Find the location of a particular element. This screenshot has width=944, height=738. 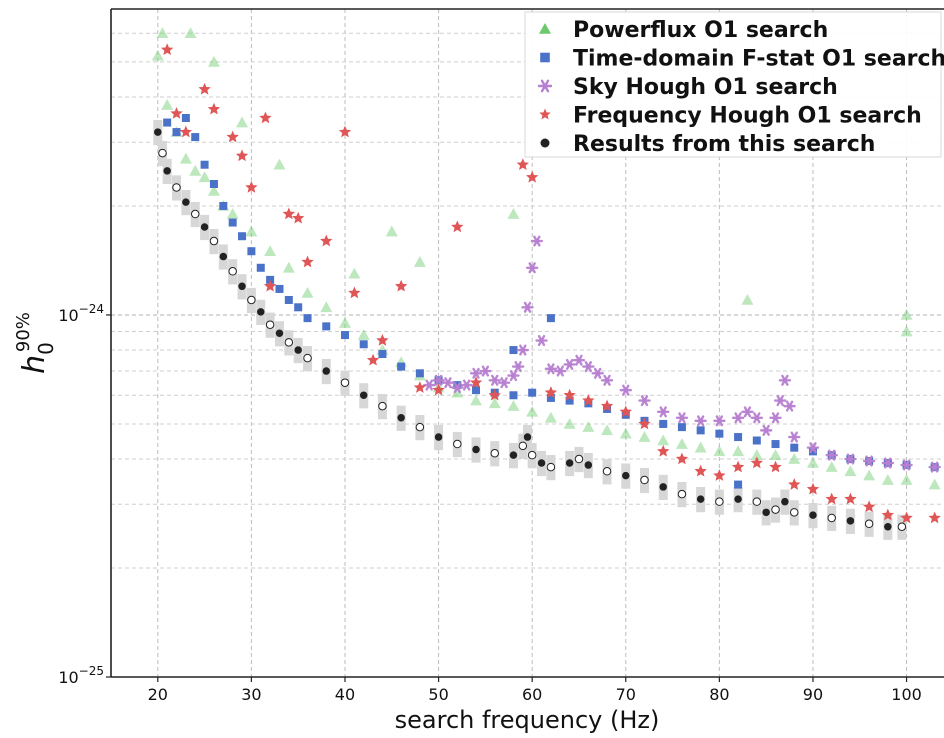

y-tick-base: 10 is located at coordinates (68, 677).